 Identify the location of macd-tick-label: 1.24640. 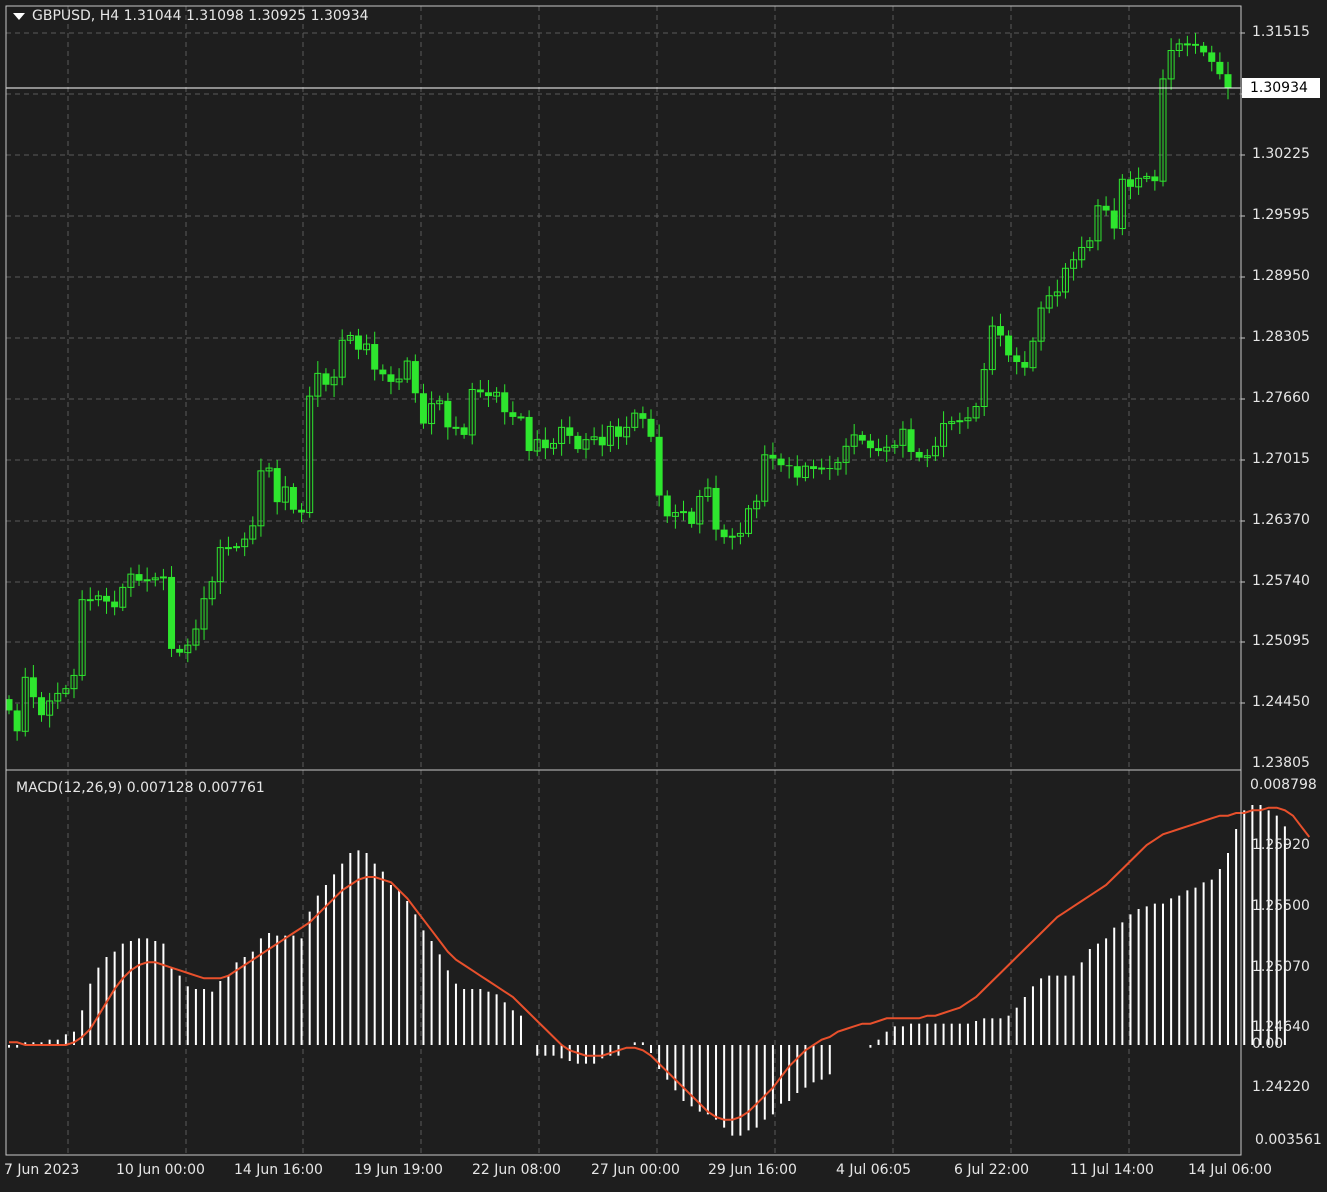
(1281, 1027).